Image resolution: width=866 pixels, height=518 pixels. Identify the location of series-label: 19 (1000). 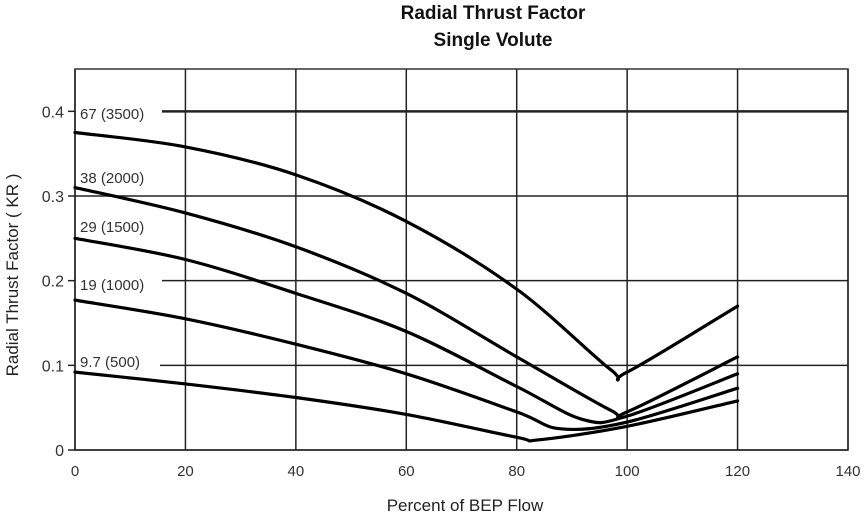
(112, 285).